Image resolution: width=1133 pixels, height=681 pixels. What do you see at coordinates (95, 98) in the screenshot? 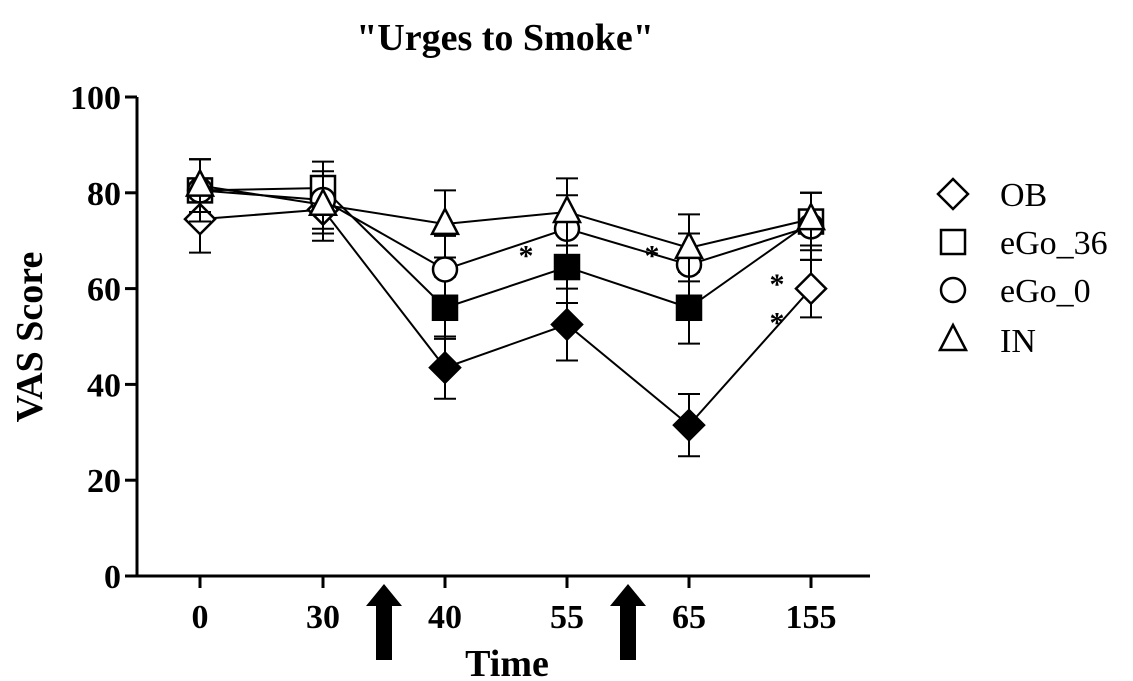
I see `y-tick-label: 100` at bounding box center [95, 98].